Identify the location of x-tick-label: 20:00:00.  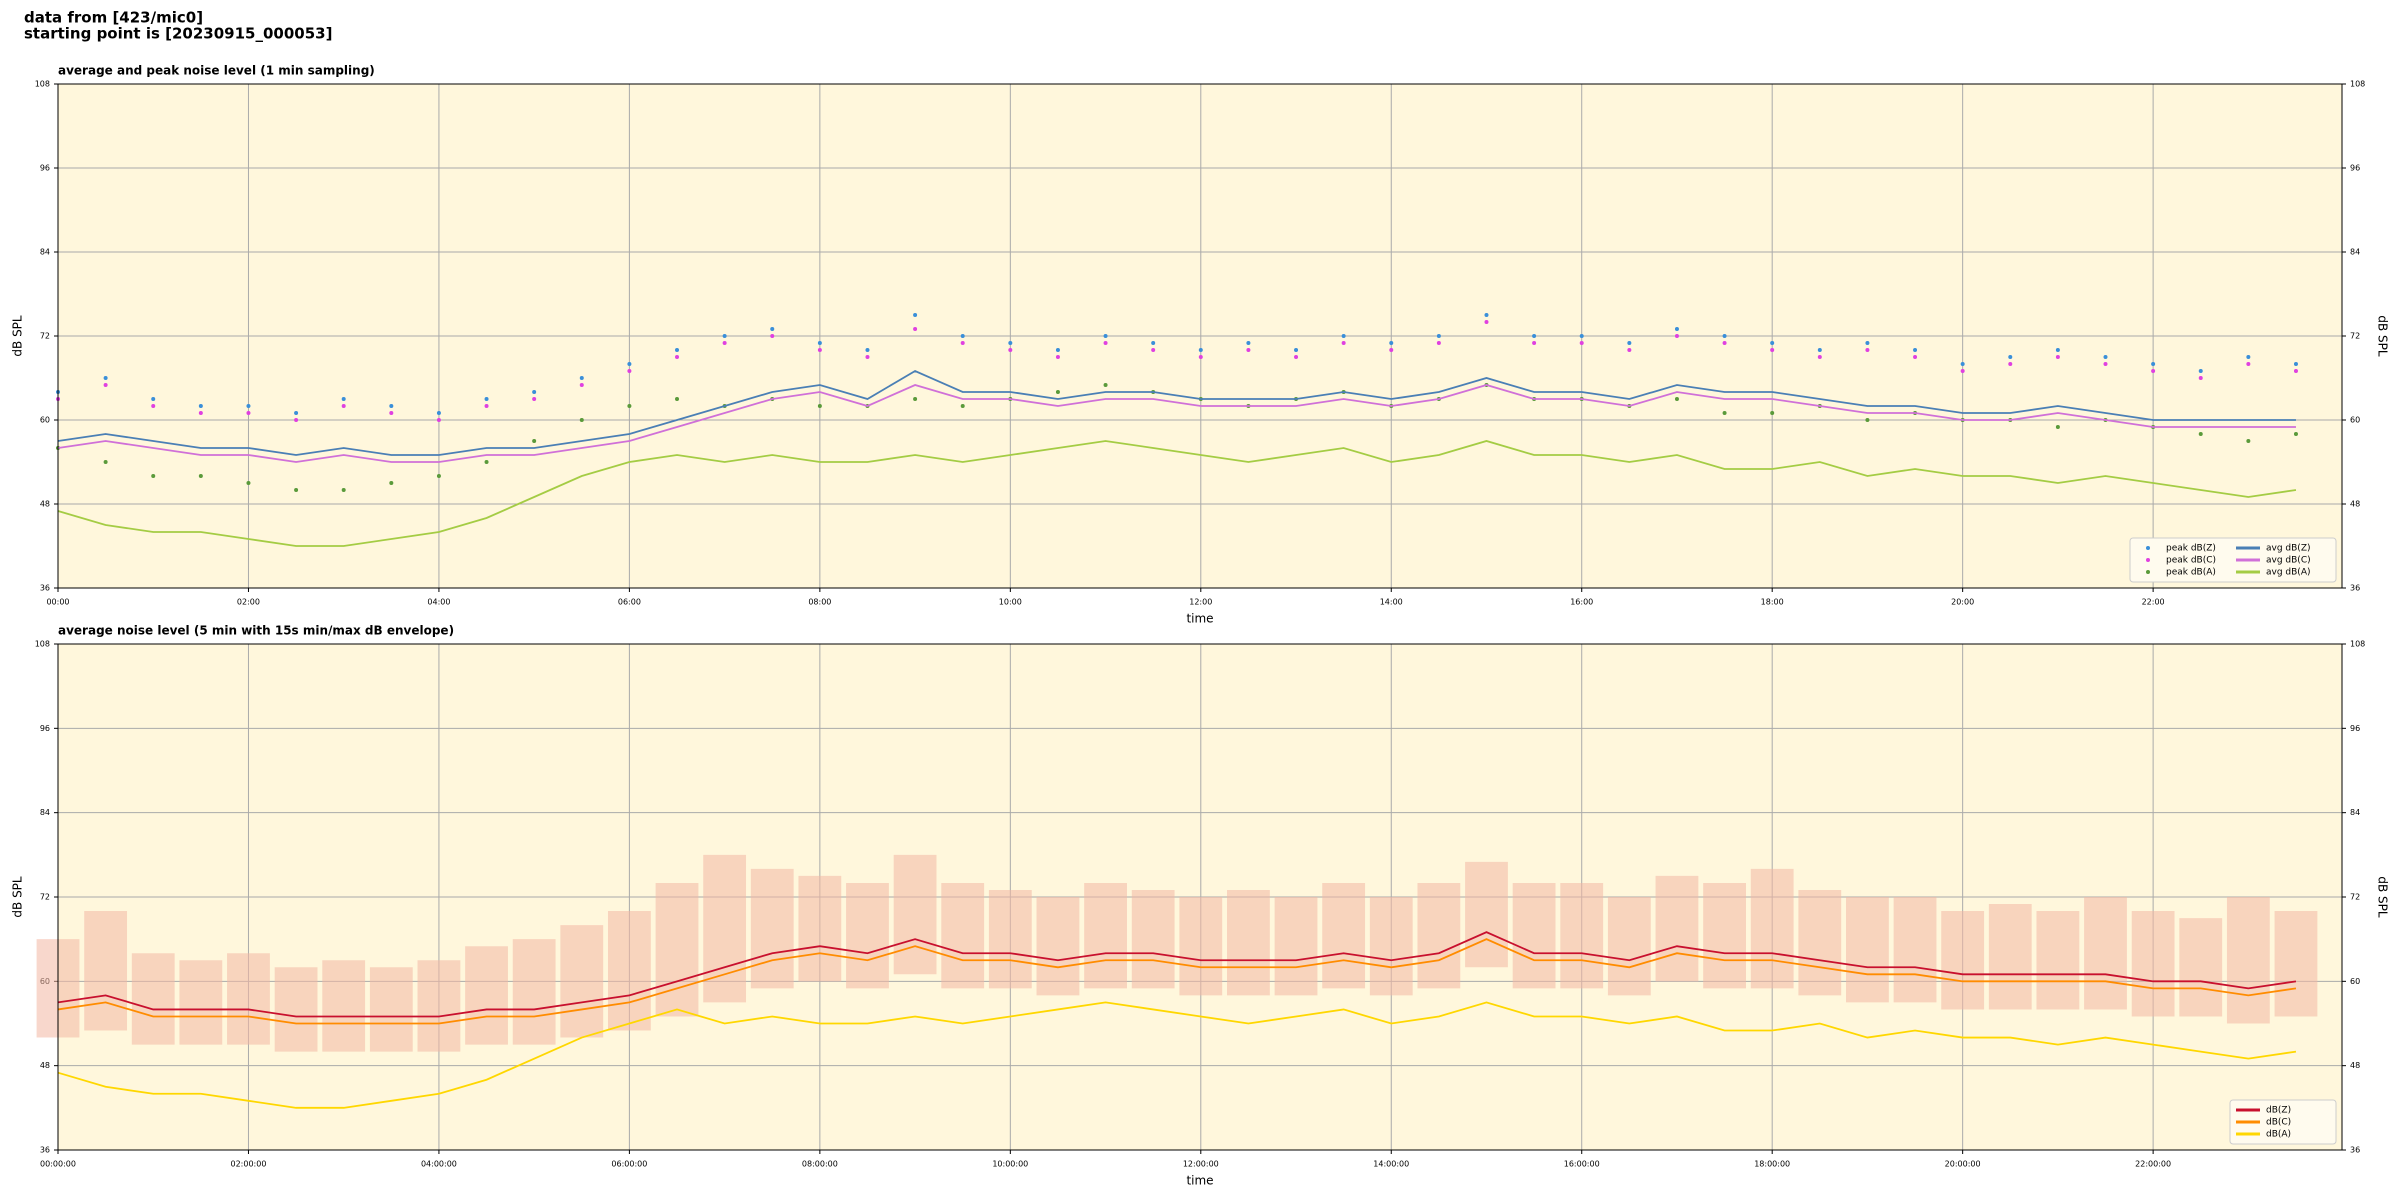
(1963, 1164).